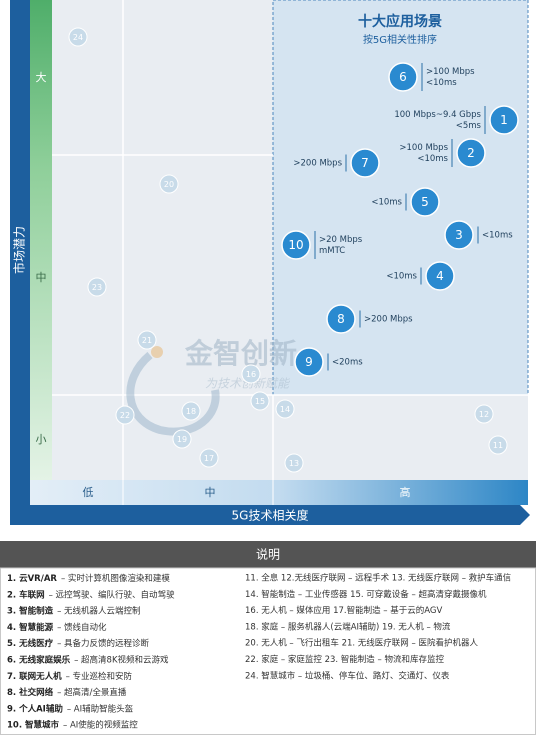 This screenshot has width=536, height=735. Describe the element at coordinates (74, 610) in the screenshot. I see `legend-item: 3. 智能制造 – 无线机器人云端控制` at that location.